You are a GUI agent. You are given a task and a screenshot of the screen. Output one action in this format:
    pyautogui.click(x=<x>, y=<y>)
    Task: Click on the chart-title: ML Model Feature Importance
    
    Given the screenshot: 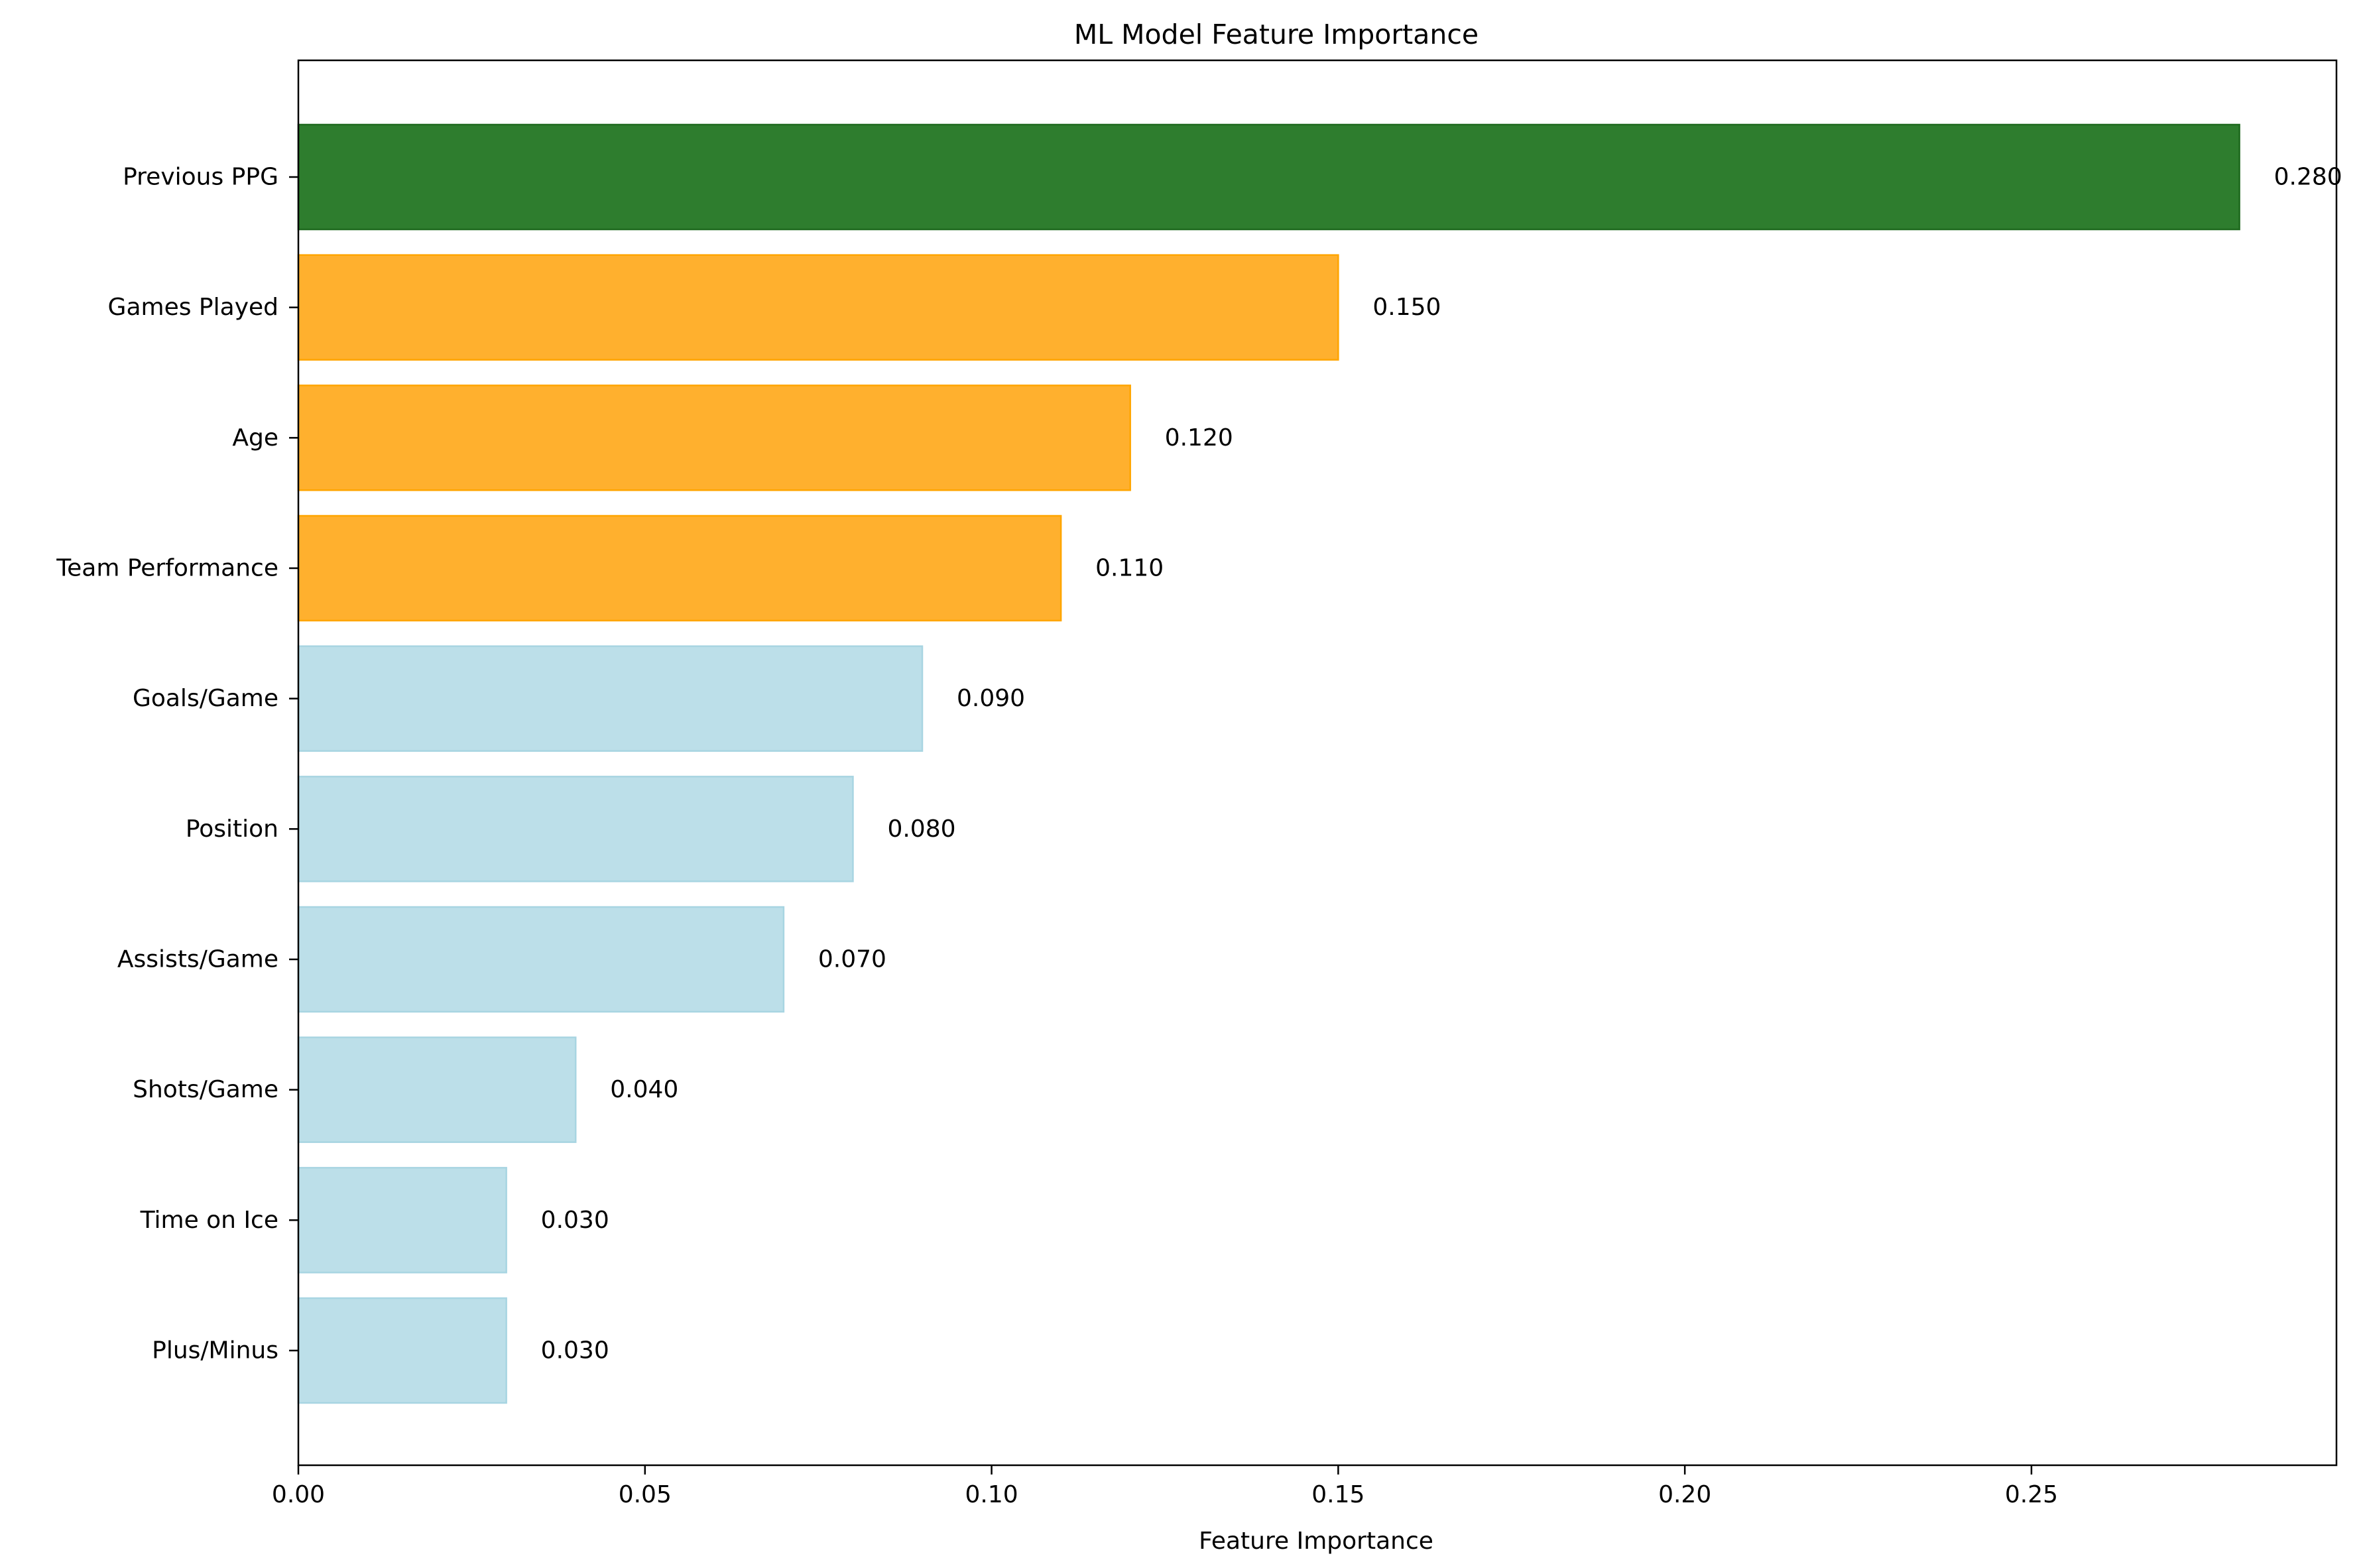 What is the action you would take?
    pyautogui.click(x=1276, y=34)
    